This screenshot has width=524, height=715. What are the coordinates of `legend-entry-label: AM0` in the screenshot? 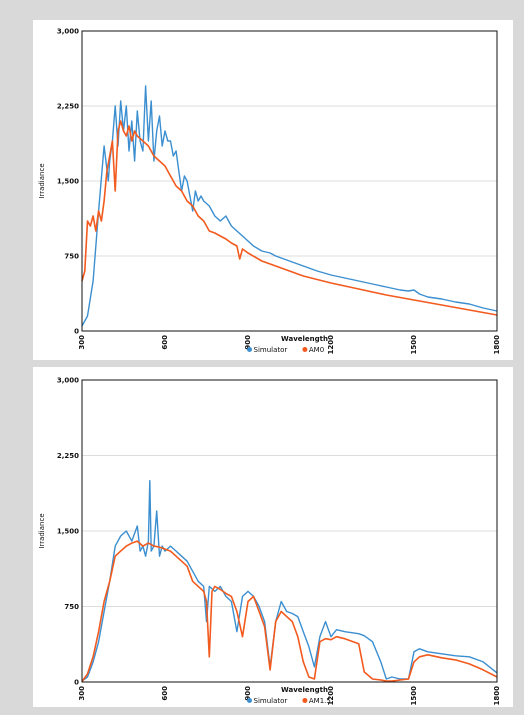 It's located at (316, 350).